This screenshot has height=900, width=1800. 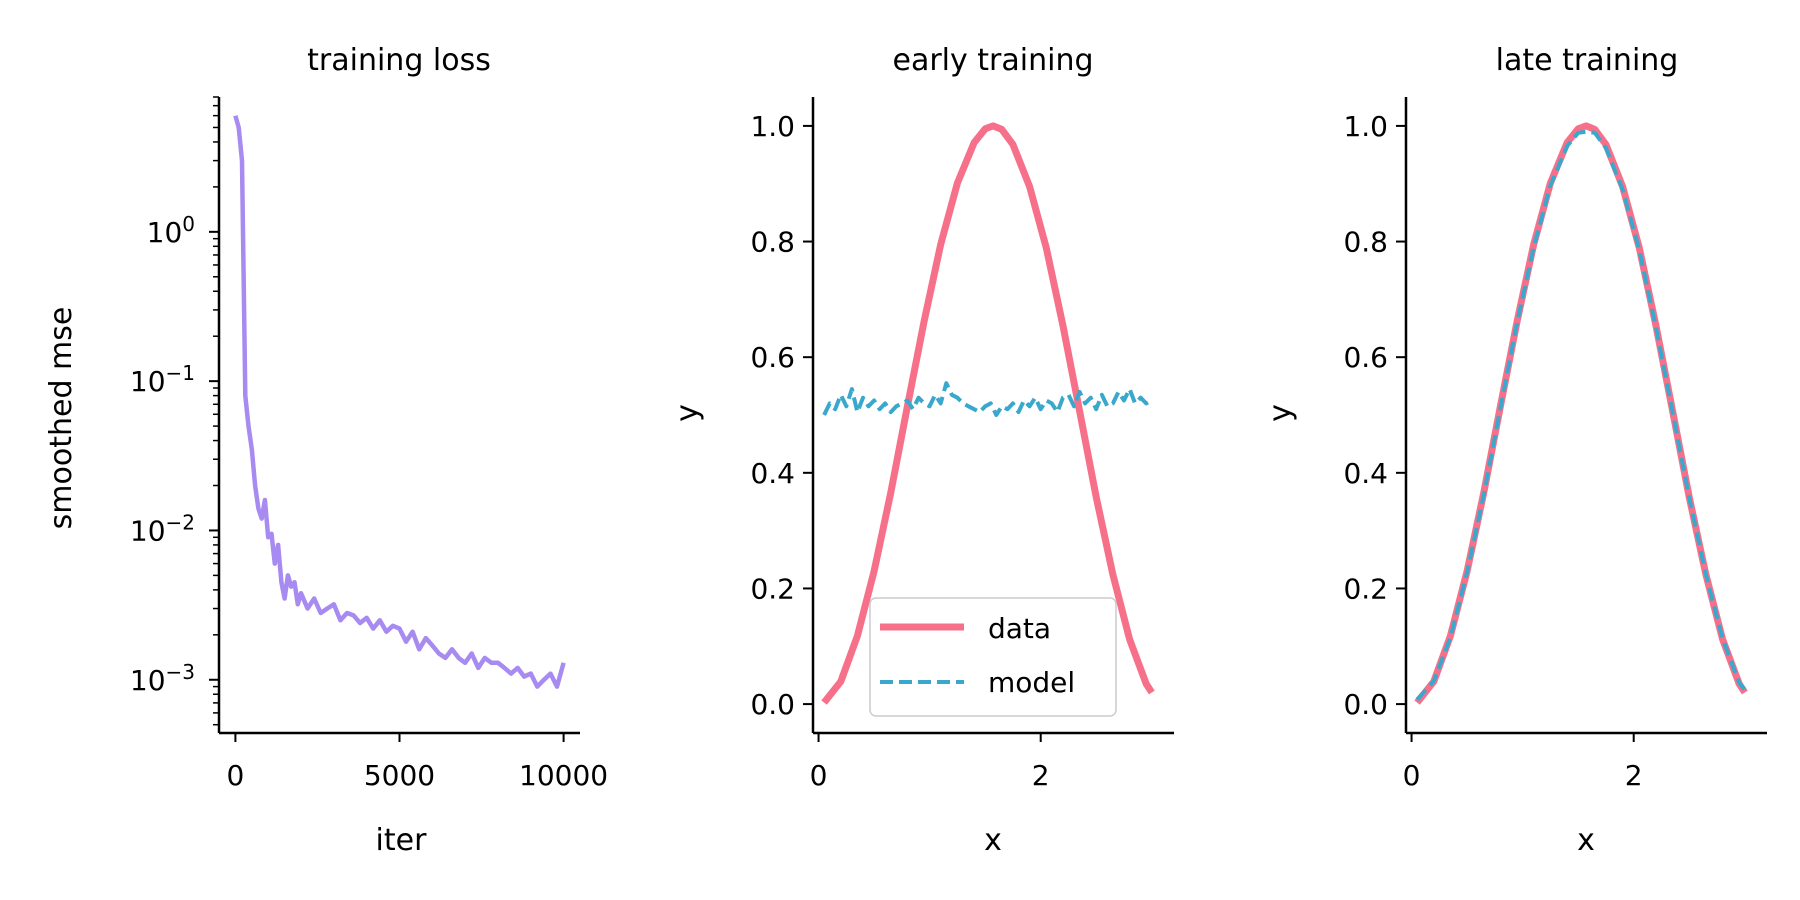 What do you see at coordinates (162, 678) in the screenshot?
I see `y-tick-label: 10⁻³` at bounding box center [162, 678].